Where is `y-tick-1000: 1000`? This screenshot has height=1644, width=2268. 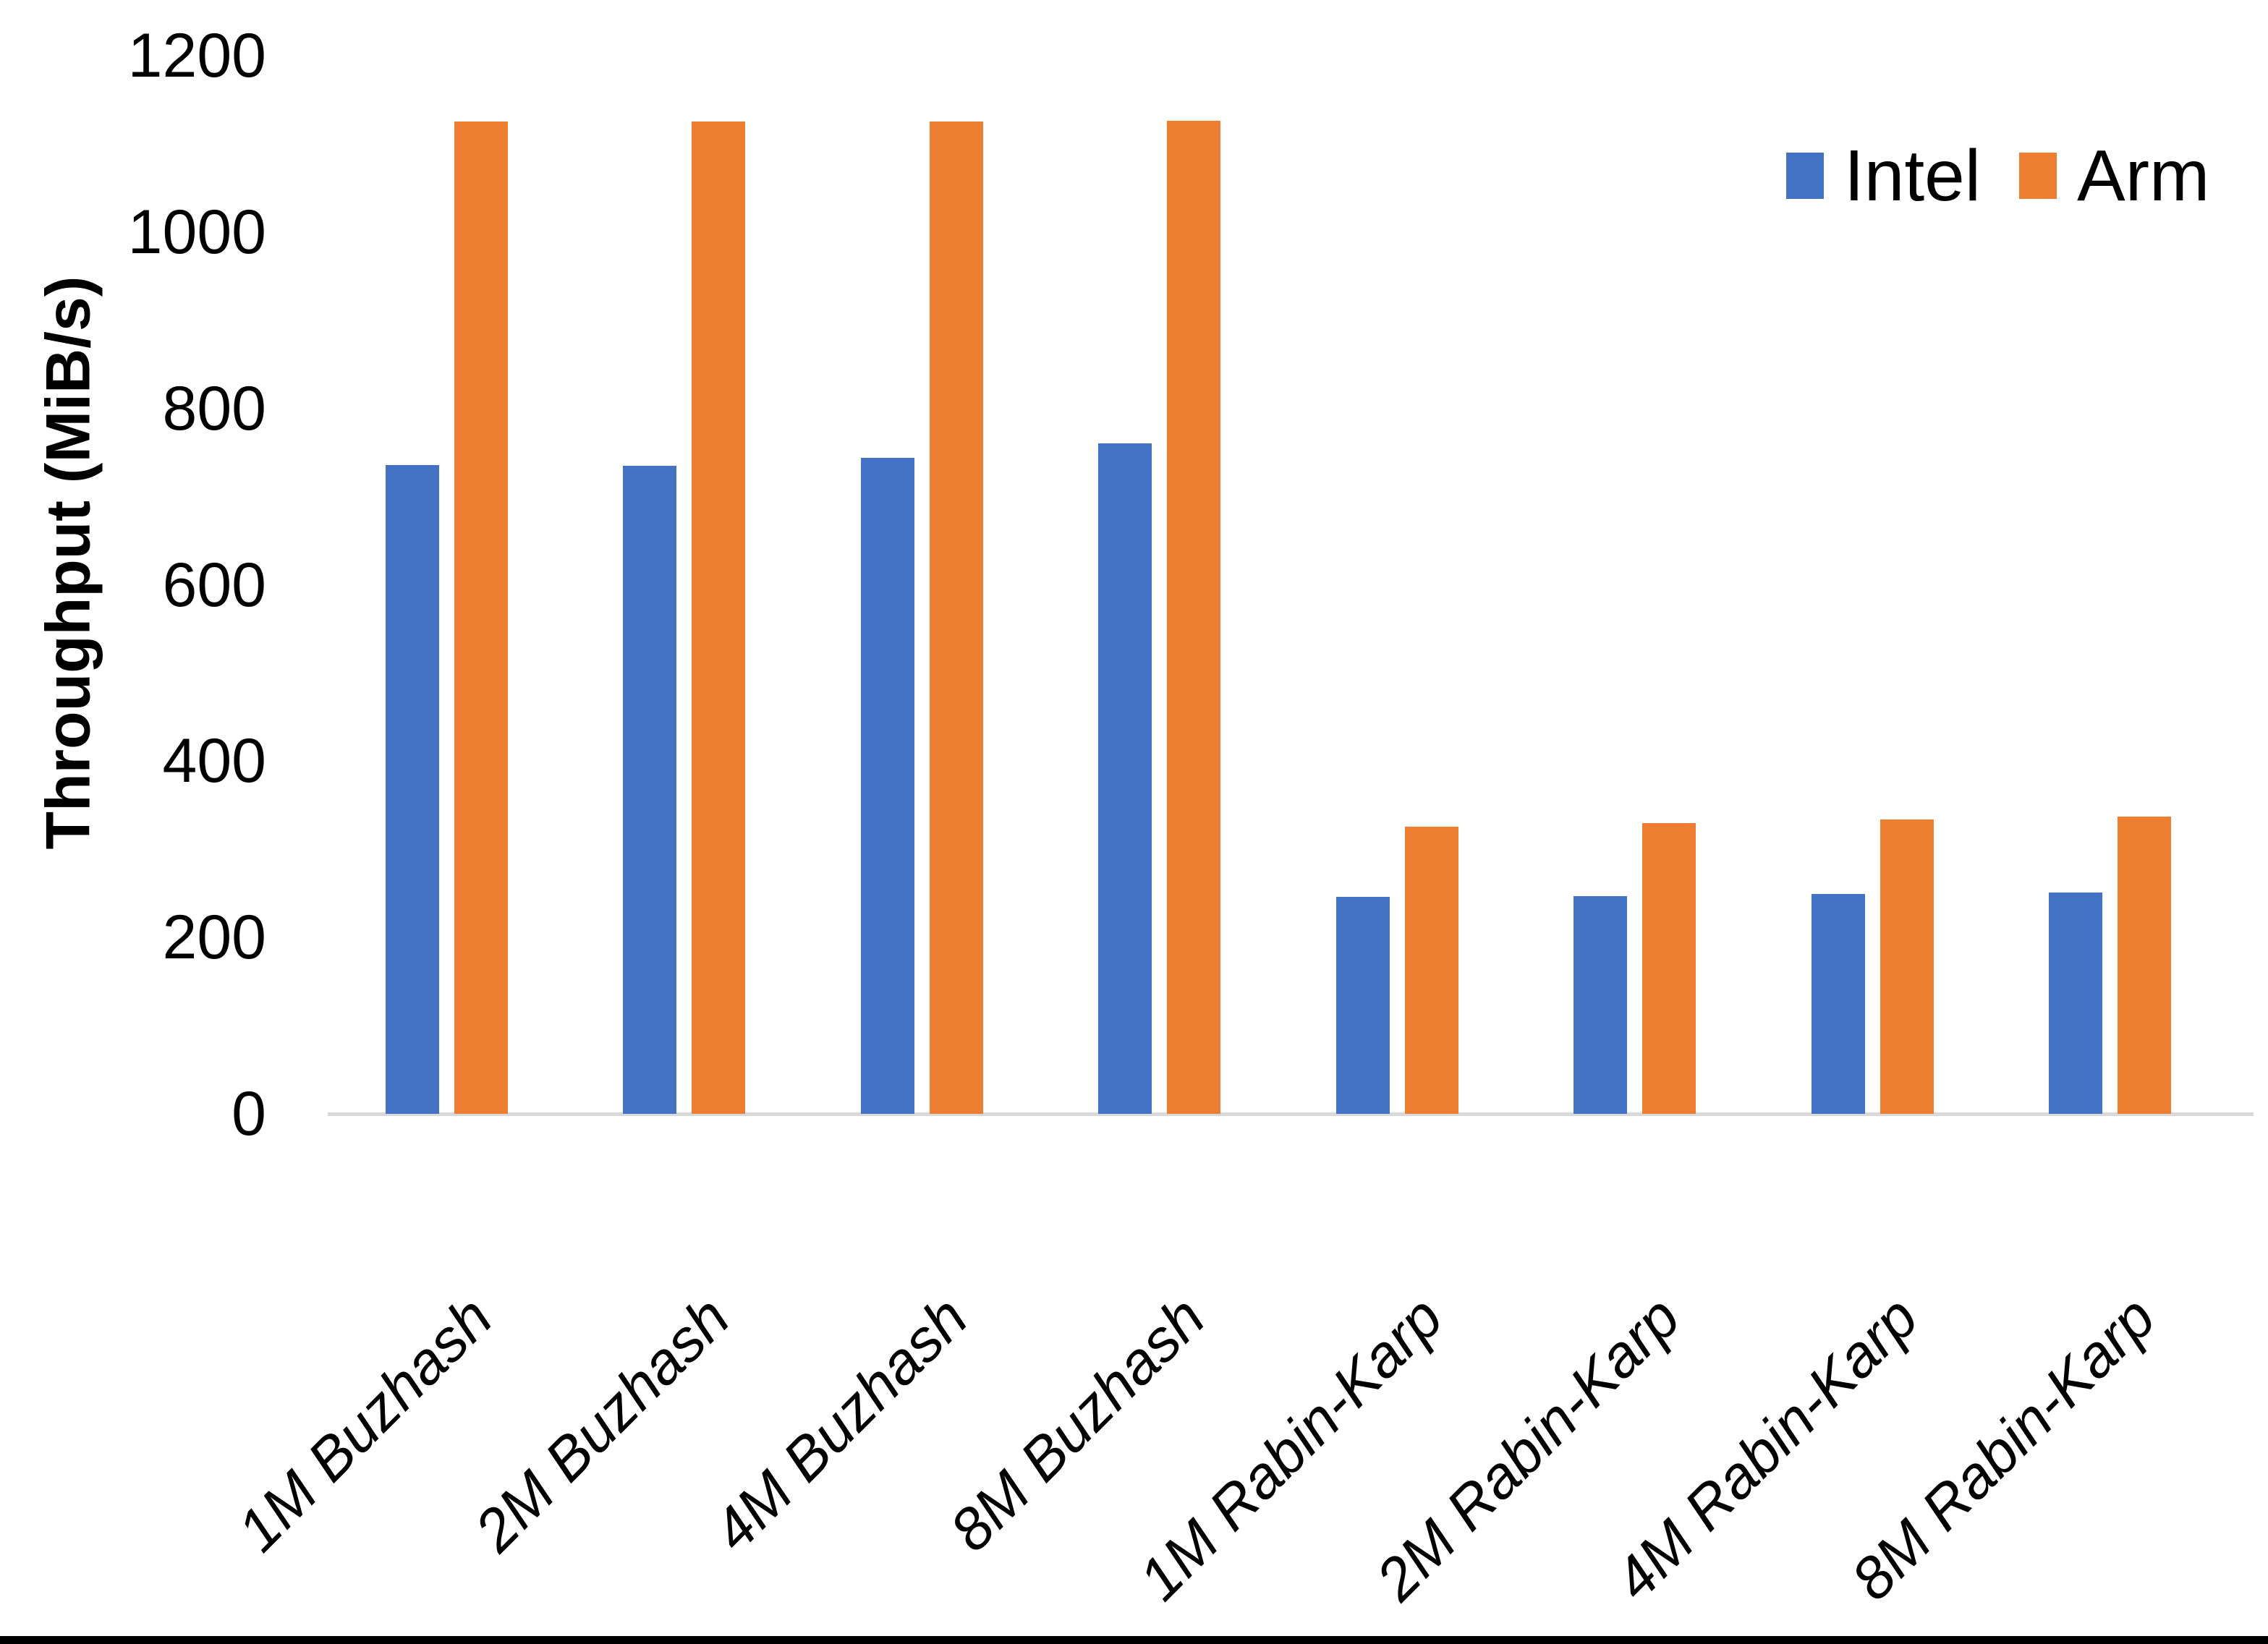
y-tick-1000: 1000 is located at coordinates (196, 232).